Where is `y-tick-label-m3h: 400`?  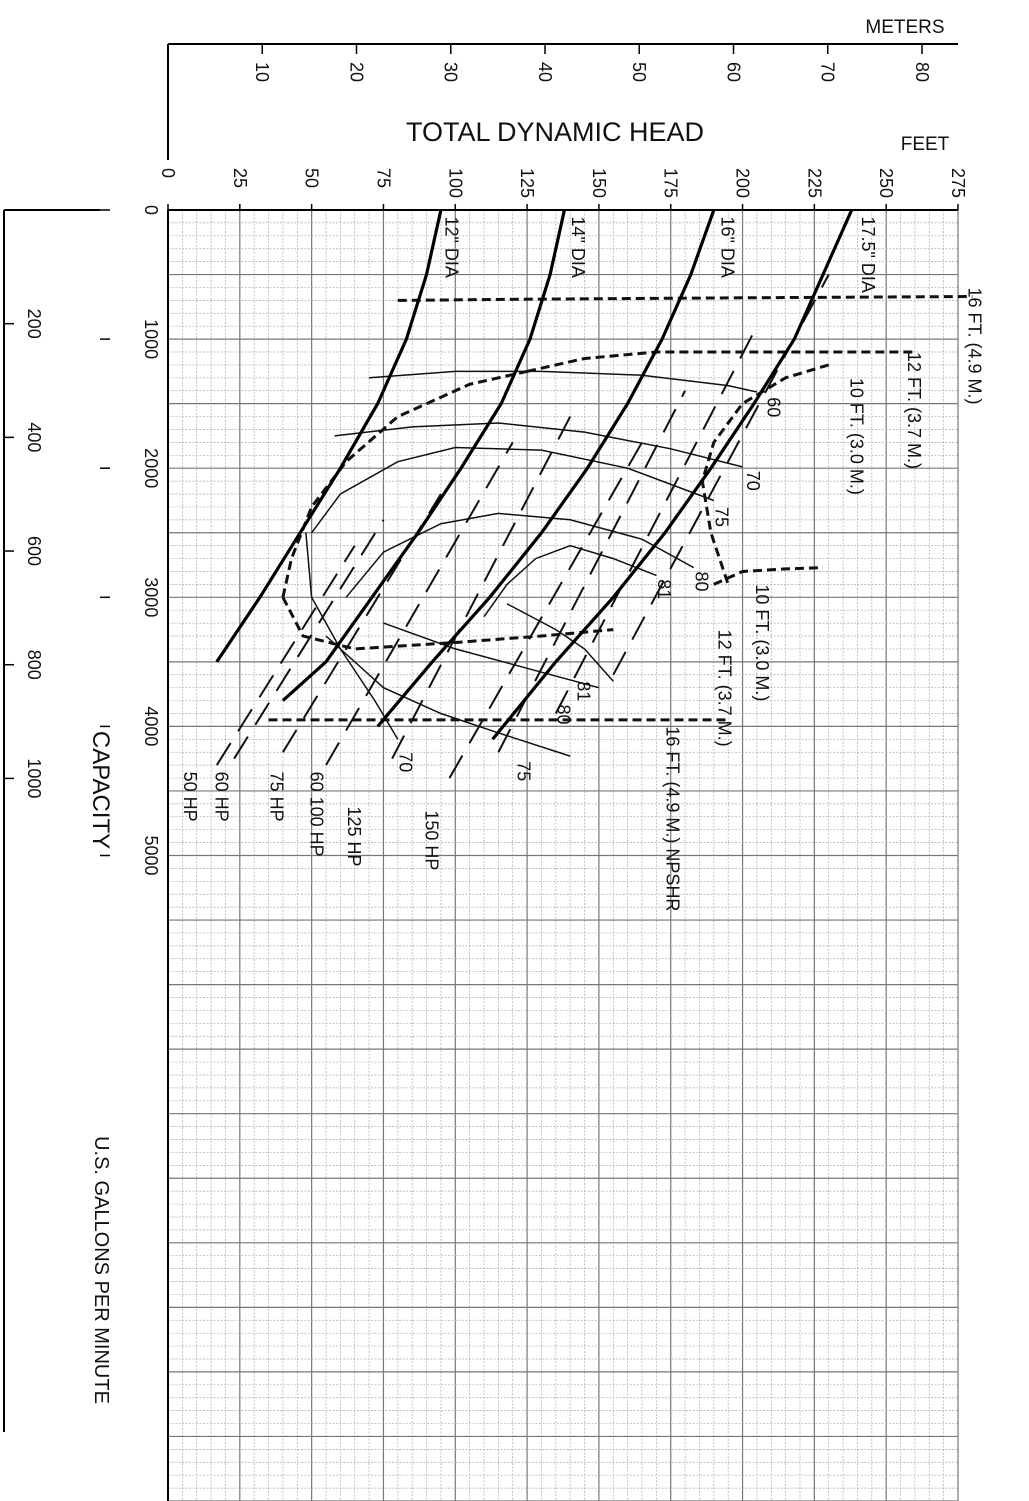 y-tick-label-m3h: 400 is located at coordinates (34, 437).